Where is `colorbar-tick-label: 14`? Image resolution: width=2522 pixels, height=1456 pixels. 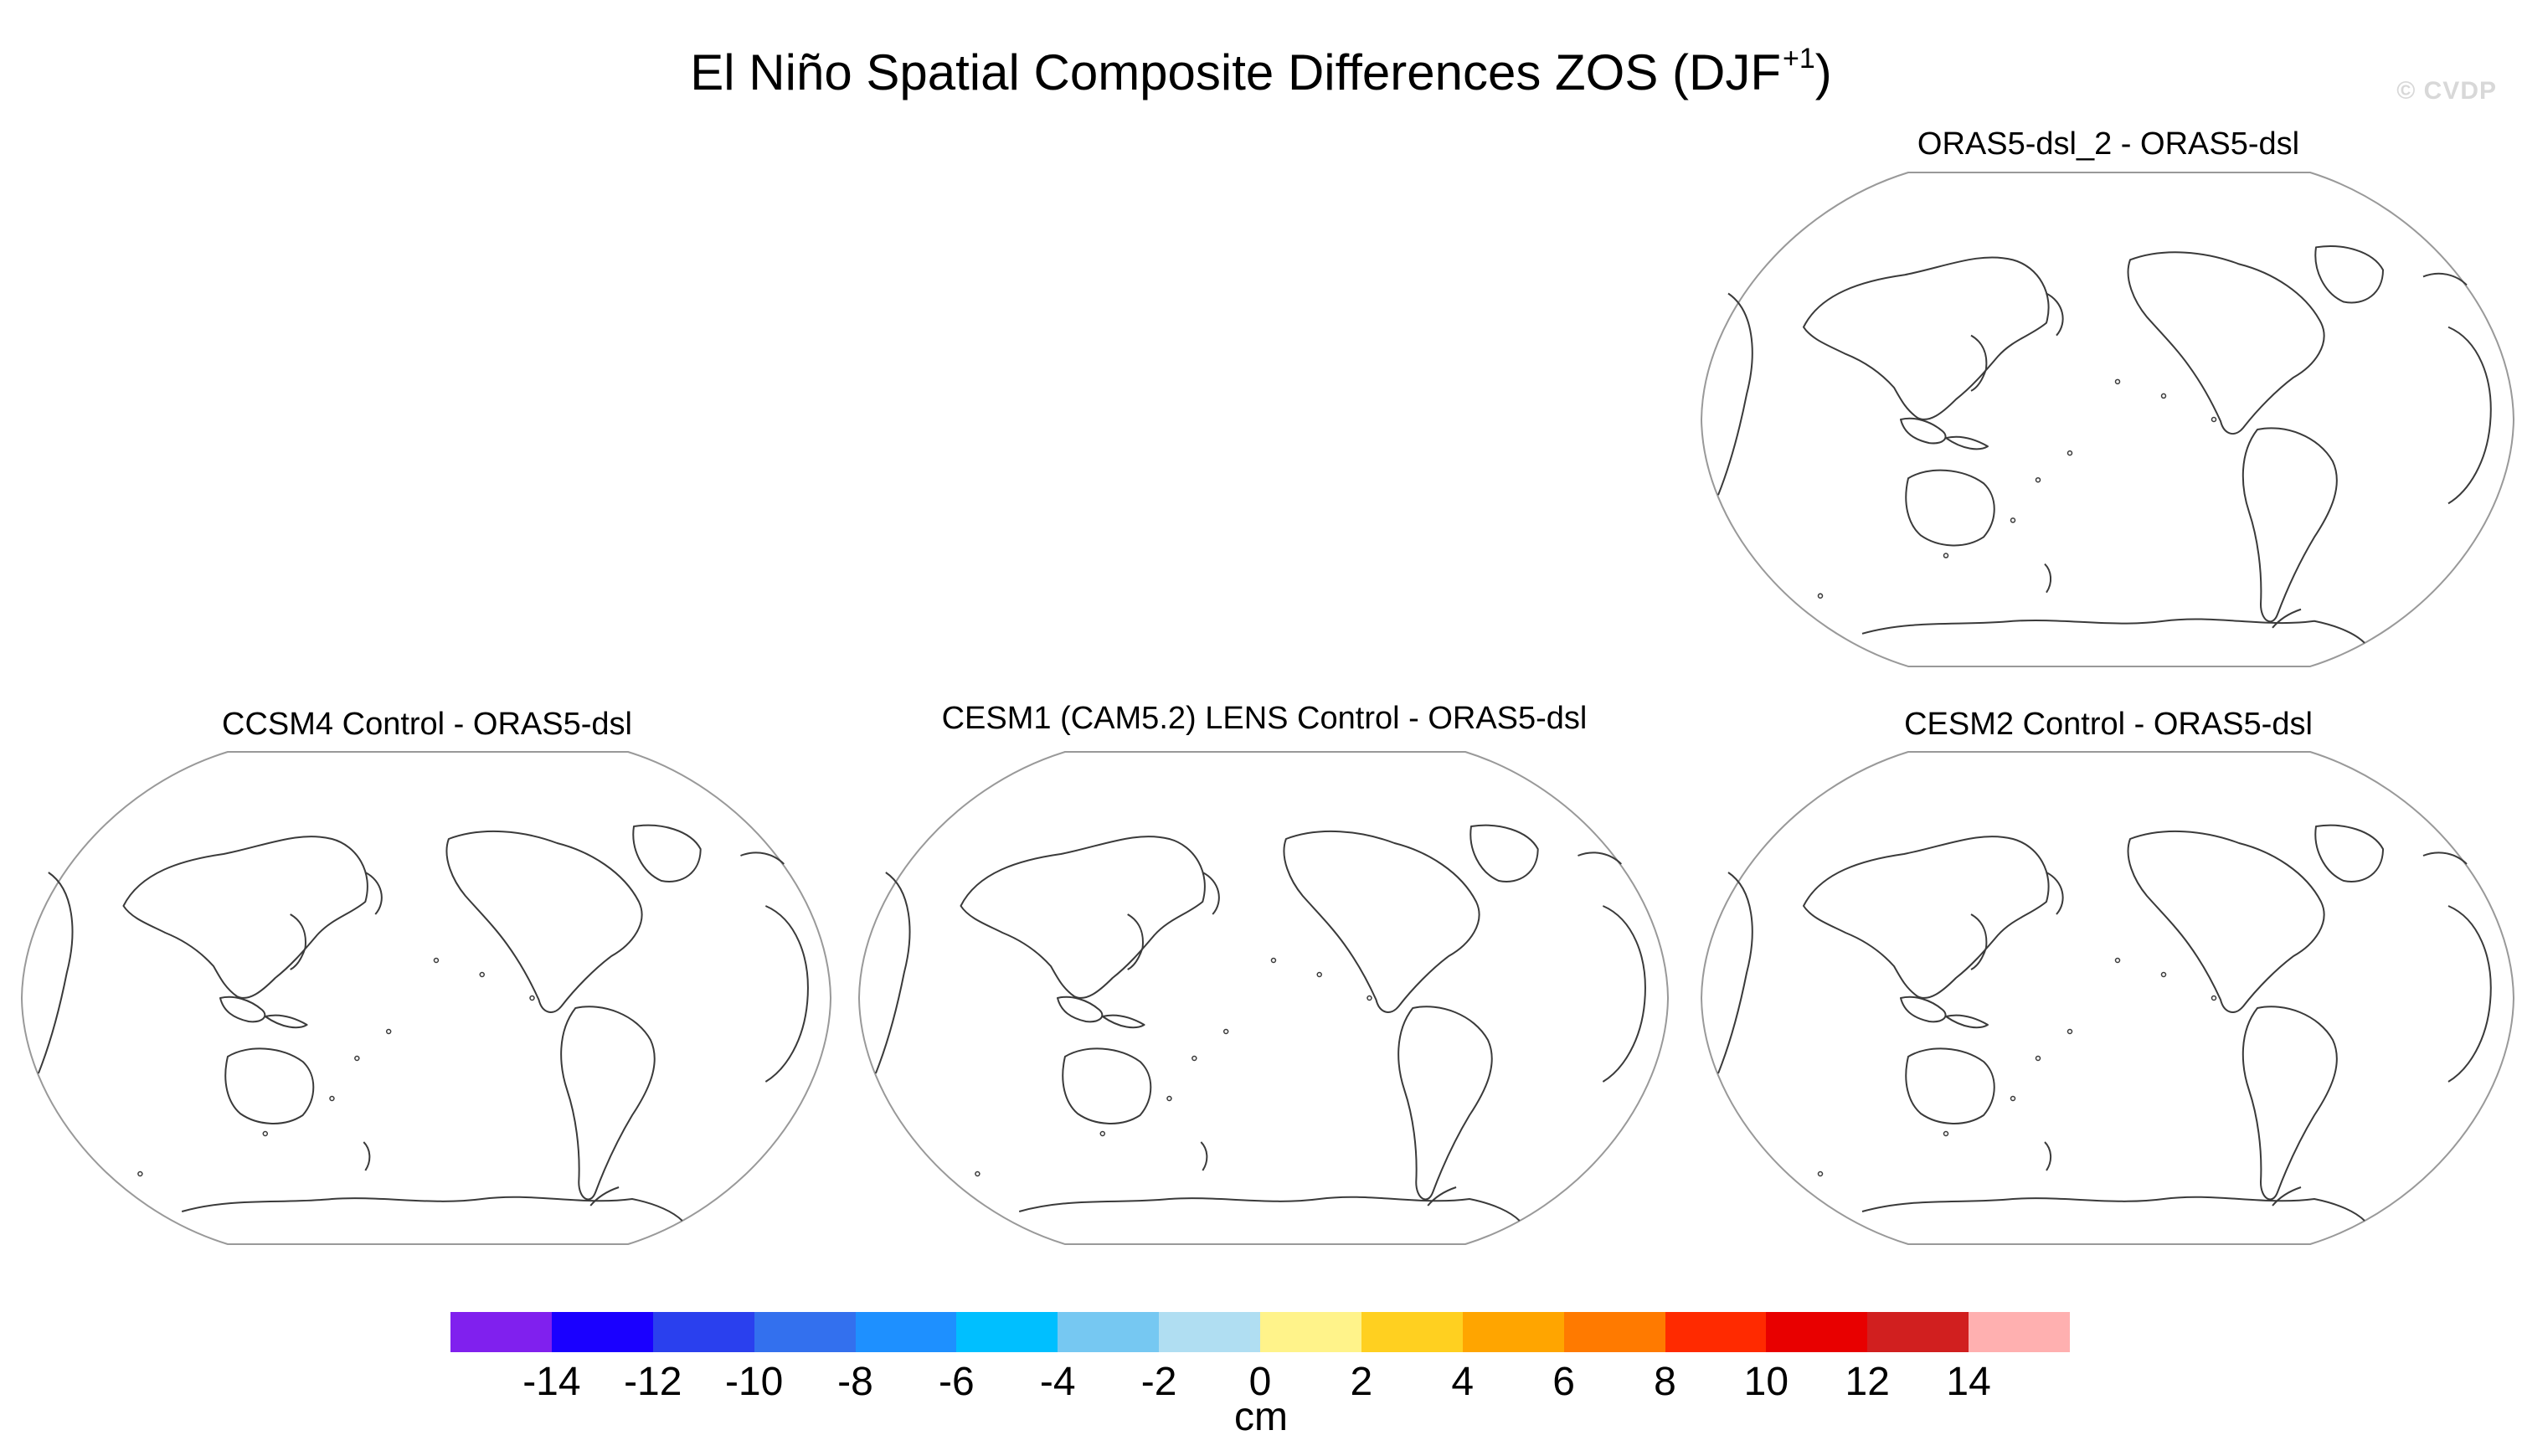
colorbar-tick-label: 14 is located at coordinates (1968, 1382).